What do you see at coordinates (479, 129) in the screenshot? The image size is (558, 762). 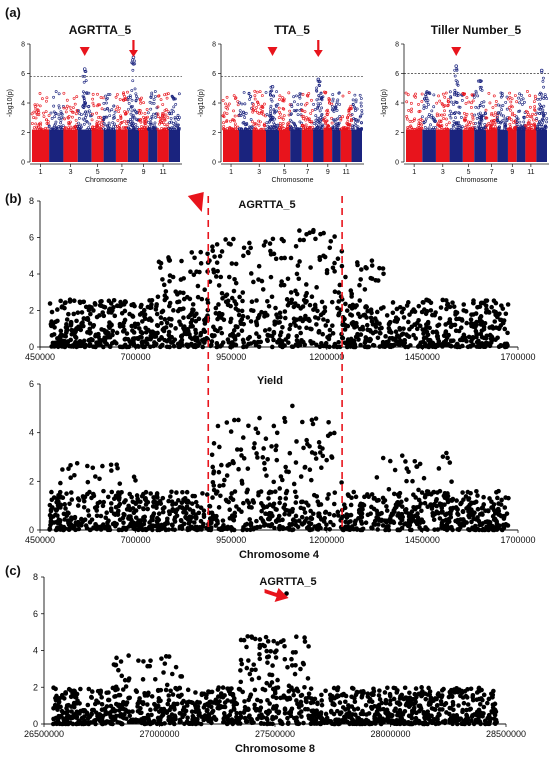 I see `manhattan-peak-point` at bounding box center [479, 129].